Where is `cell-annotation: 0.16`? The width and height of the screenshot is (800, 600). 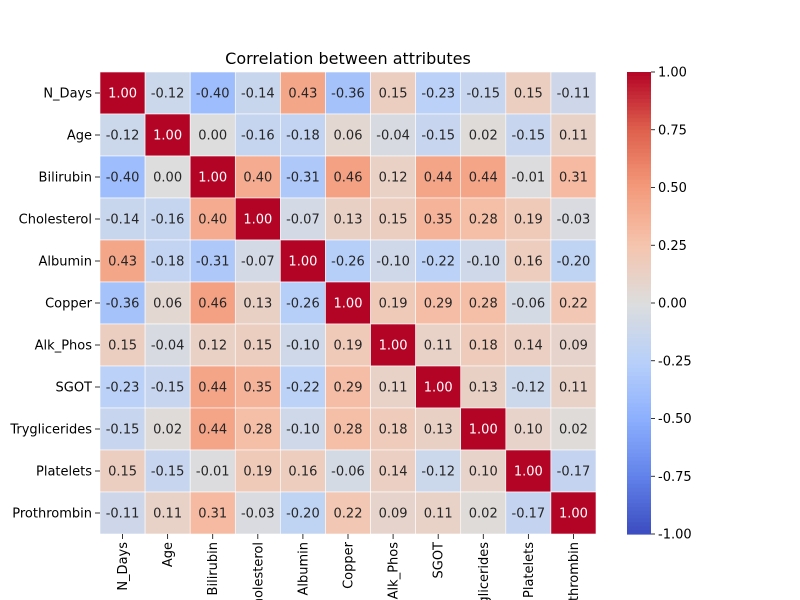
cell-annotation: 0.16 is located at coordinates (528, 262).